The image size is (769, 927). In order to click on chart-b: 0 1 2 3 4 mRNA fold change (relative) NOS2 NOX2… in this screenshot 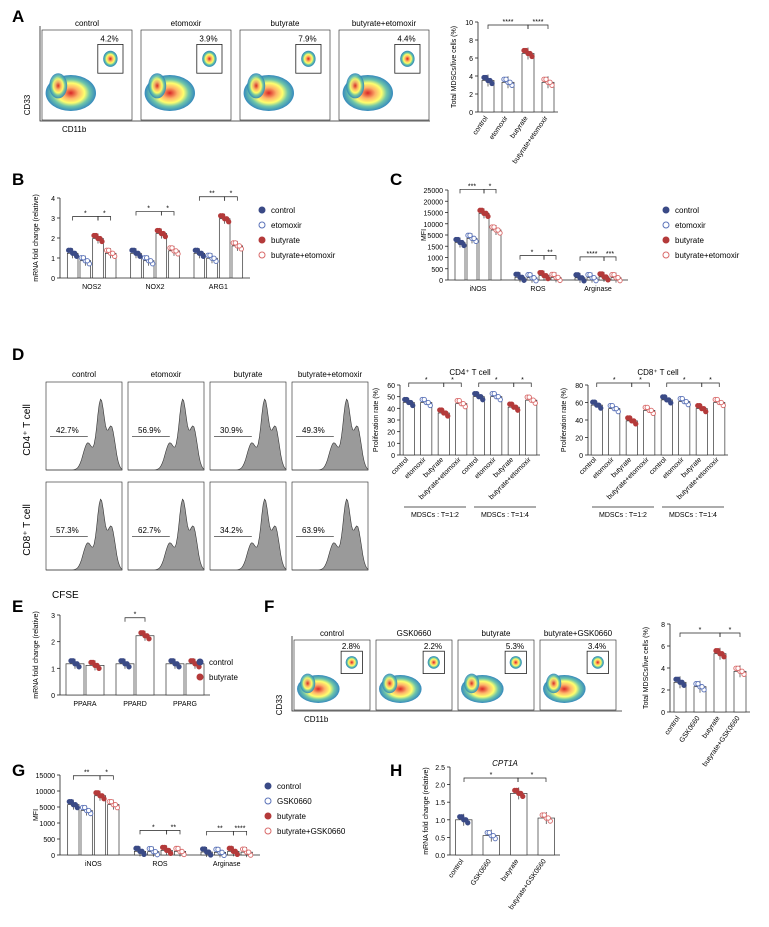, I will do `click(141, 241)`.